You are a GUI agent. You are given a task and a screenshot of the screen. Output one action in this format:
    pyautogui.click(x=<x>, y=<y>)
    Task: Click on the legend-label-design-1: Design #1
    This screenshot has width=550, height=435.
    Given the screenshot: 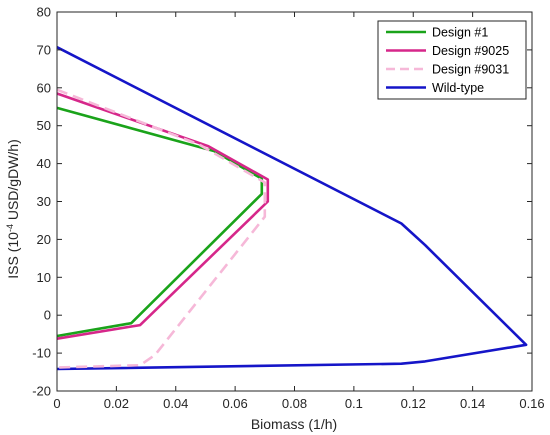 What is the action you would take?
    pyautogui.click(x=460, y=33)
    